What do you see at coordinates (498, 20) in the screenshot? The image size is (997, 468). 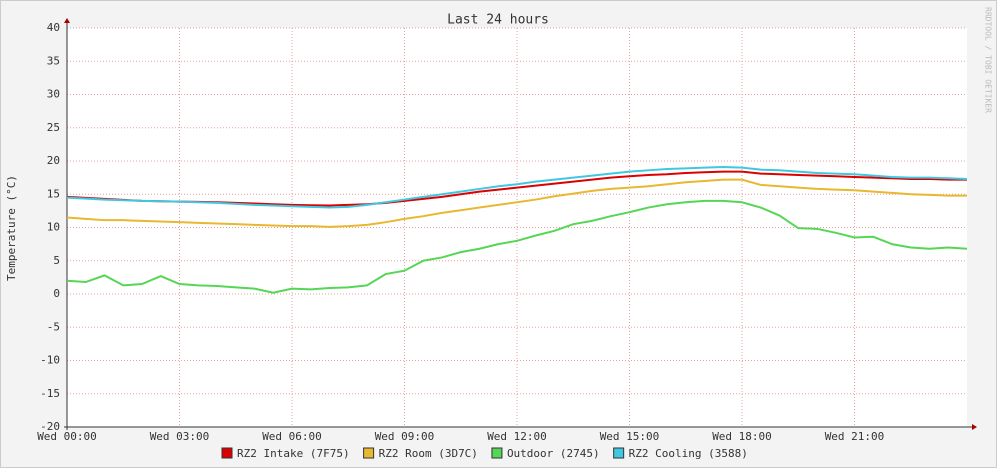 I see `chart-title: Last 24 hours` at bounding box center [498, 20].